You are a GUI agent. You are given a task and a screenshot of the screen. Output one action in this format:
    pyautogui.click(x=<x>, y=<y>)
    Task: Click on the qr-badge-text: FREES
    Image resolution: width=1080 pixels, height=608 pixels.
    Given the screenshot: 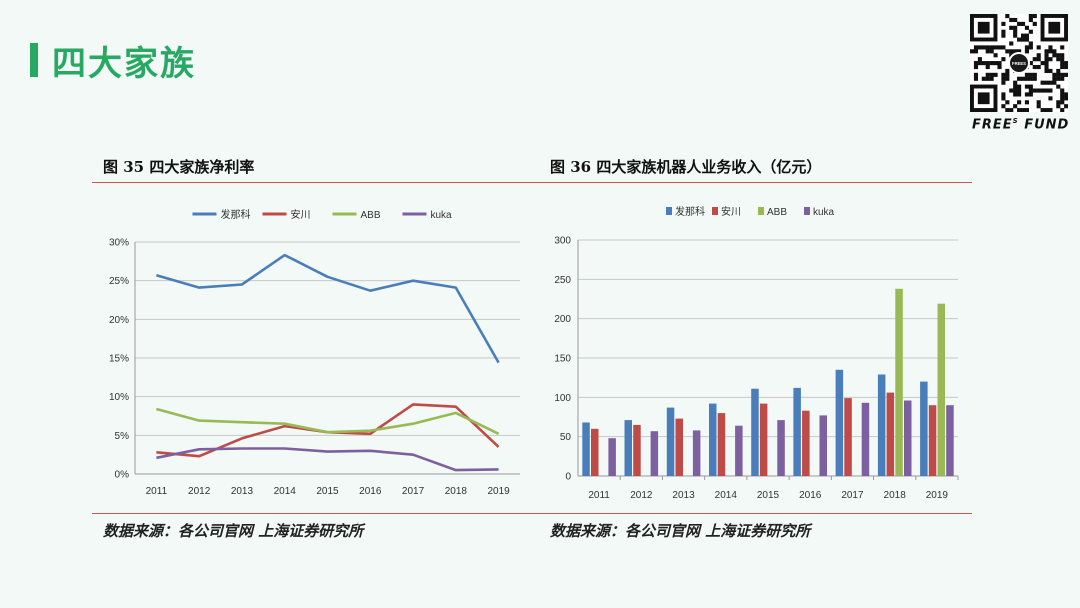 What is the action you would take?
    pyautogui.click(x=1019, y=63)
    